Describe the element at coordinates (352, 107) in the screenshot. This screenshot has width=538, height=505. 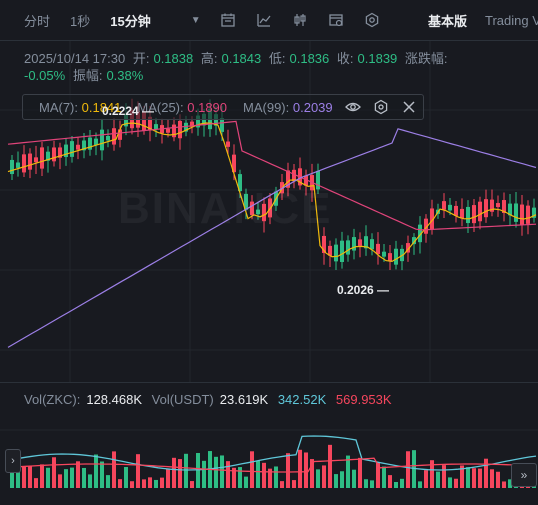
I see `eye-icon` at that location.